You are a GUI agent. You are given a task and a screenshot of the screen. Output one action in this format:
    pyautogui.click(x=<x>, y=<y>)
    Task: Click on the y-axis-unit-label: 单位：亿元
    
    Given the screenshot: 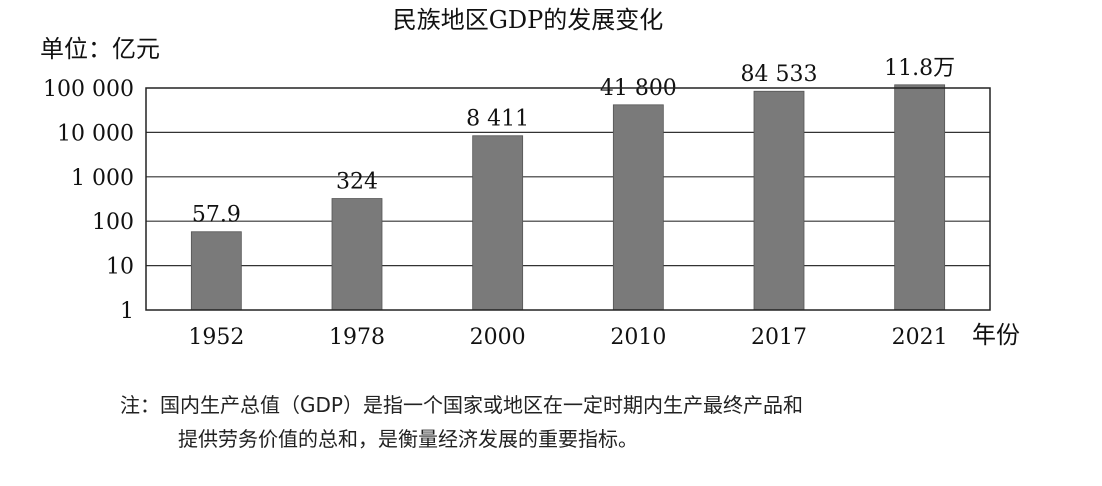 What is the action you would take?
    pyautogui.click(x=100, y=49)
    